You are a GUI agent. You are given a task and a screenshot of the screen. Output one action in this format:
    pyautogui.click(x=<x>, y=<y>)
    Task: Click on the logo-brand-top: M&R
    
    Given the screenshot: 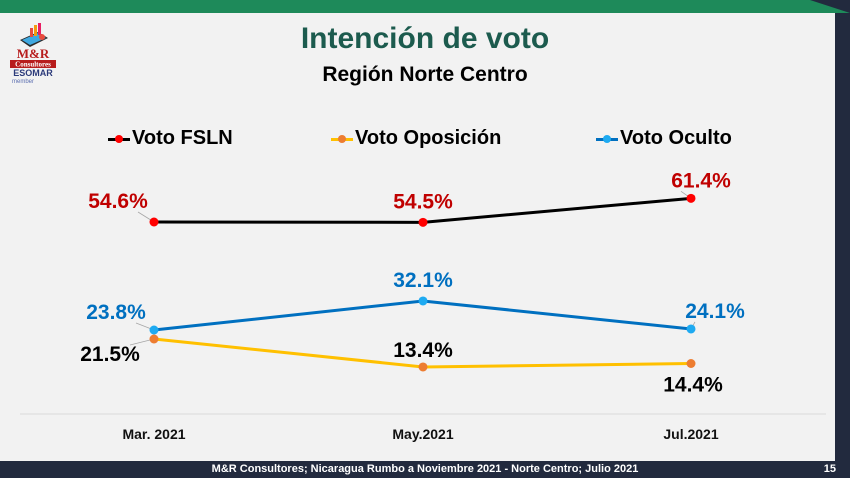 What is the action you would take?
    pyautogui.click(x=33, y=53)
    